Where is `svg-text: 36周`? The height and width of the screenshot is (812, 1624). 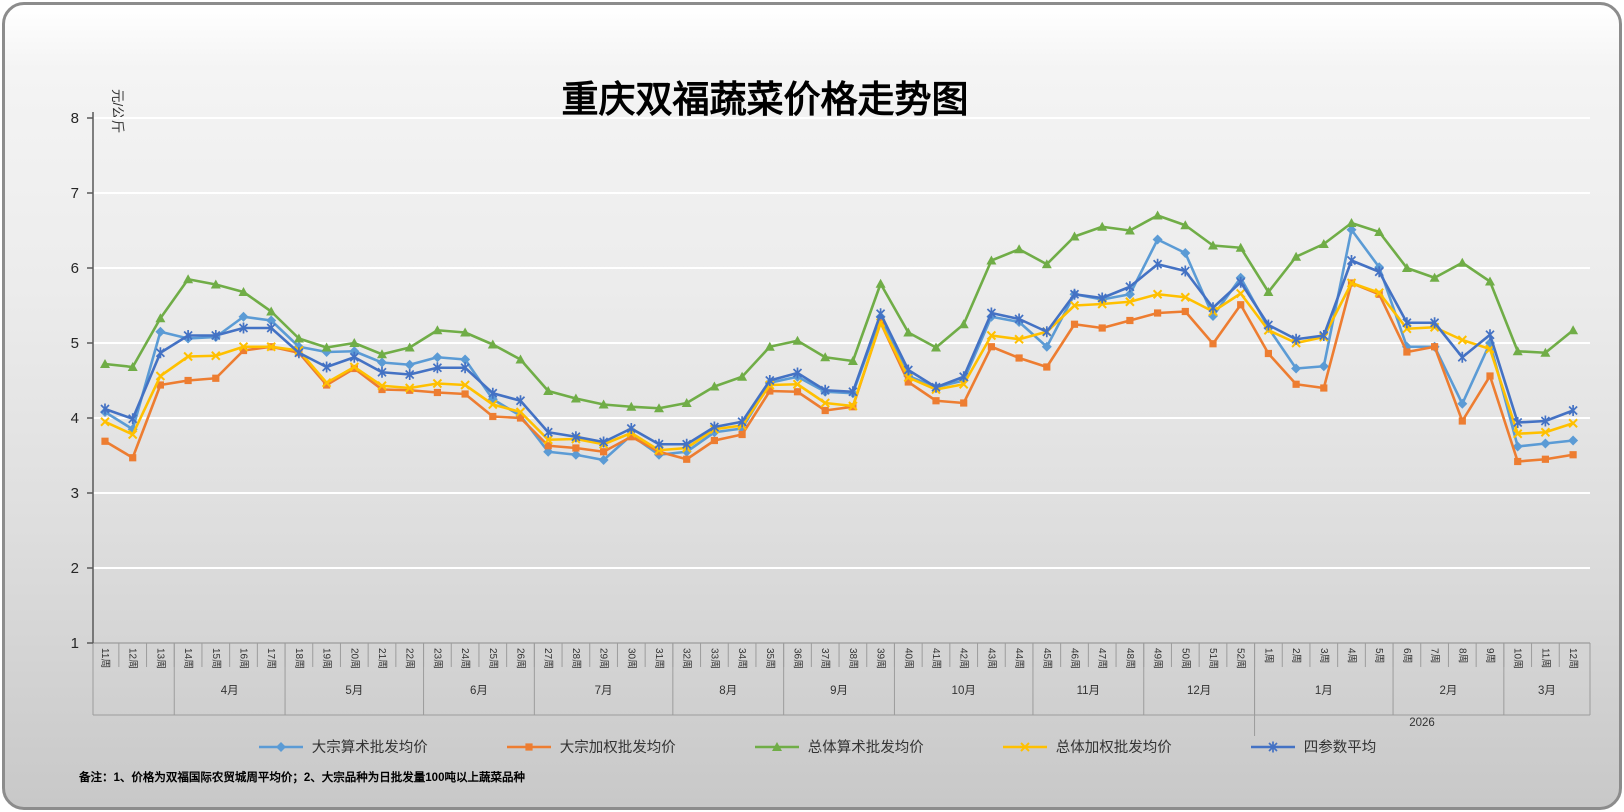 svg-text: 36周 is located at coordinates (798, 658).